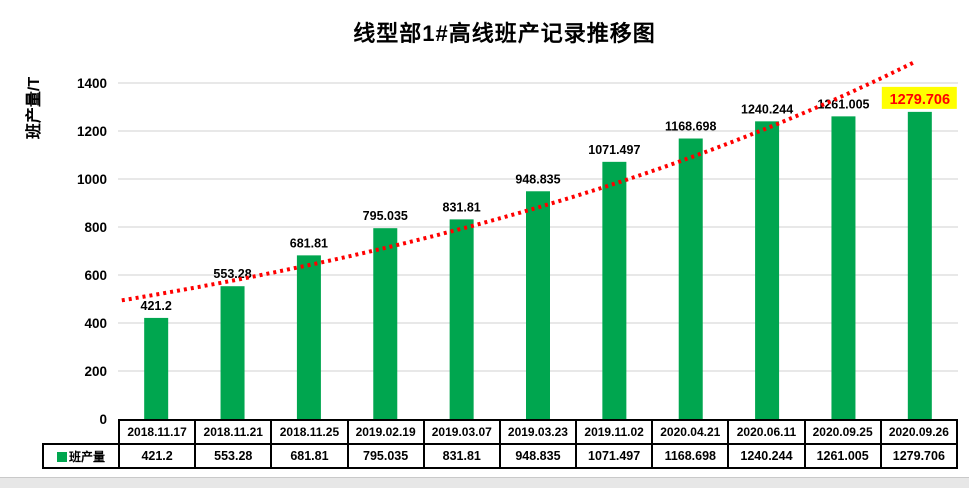 The image size is (969, 488). Describe the element at coordinates (233, 456) in the screenshot. I see `value-cell: 553.28` at that location.